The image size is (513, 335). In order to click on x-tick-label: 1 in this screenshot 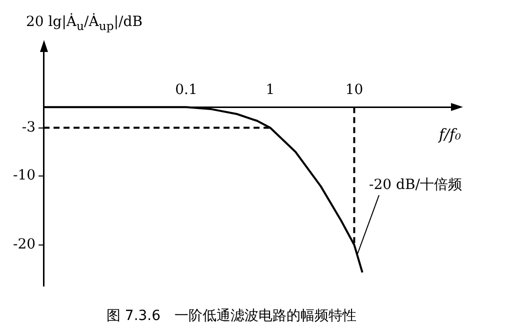, I will do `click(270, 90)`.